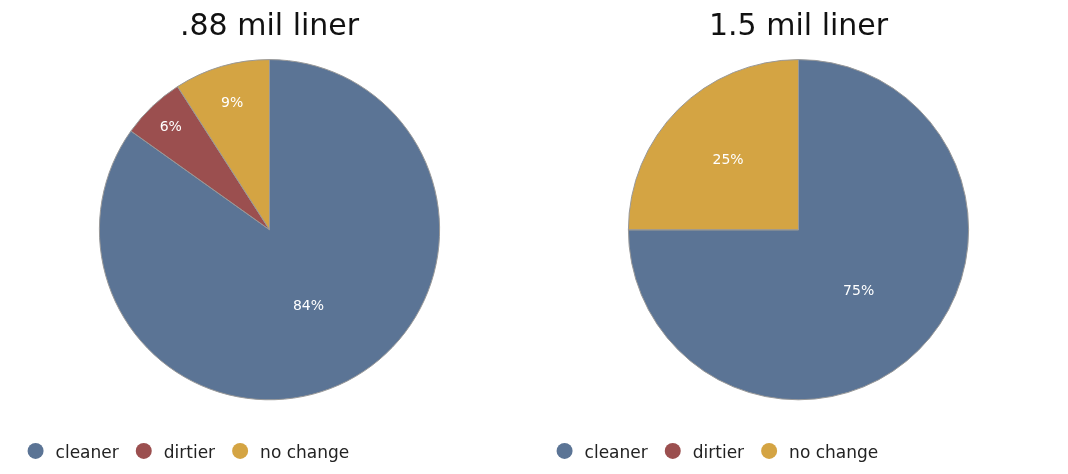  I want to click on data-label: 9%, so click(232, 102).